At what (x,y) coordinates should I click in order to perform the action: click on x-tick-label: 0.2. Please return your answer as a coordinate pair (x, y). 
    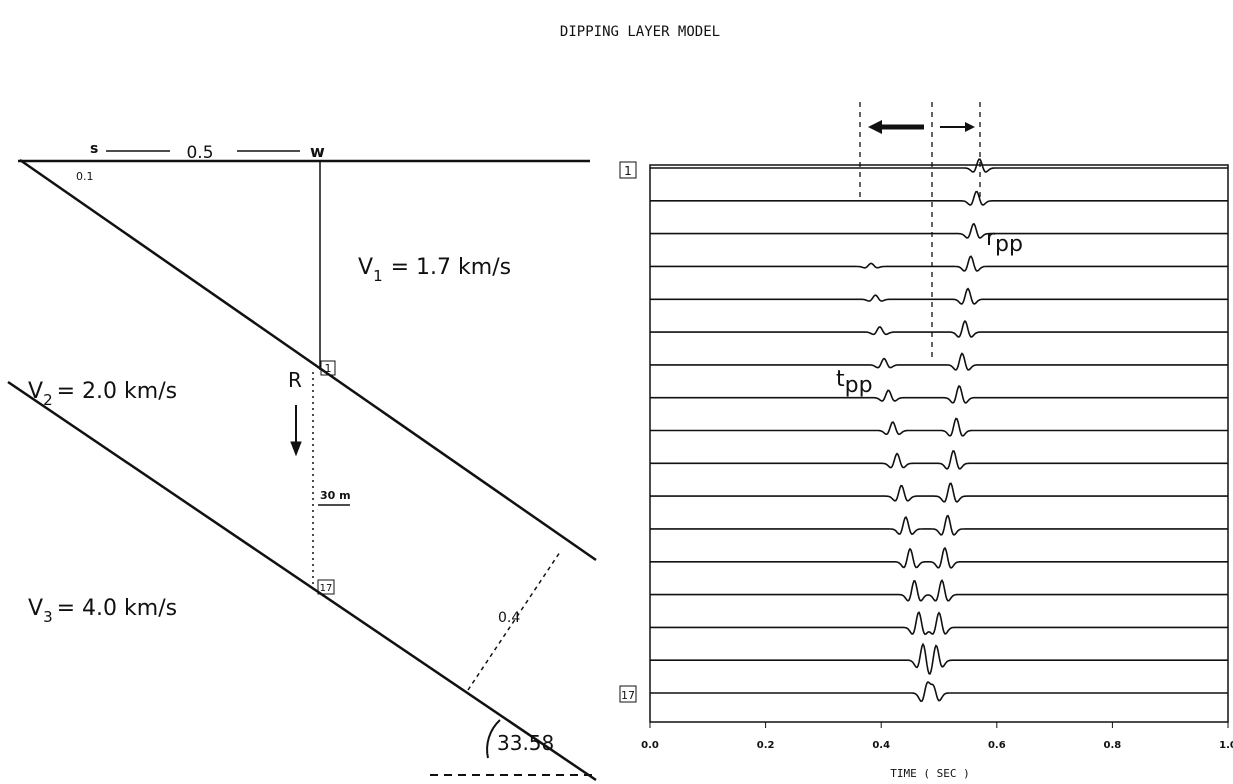
    Looking at the image, I should click on (766, 745).